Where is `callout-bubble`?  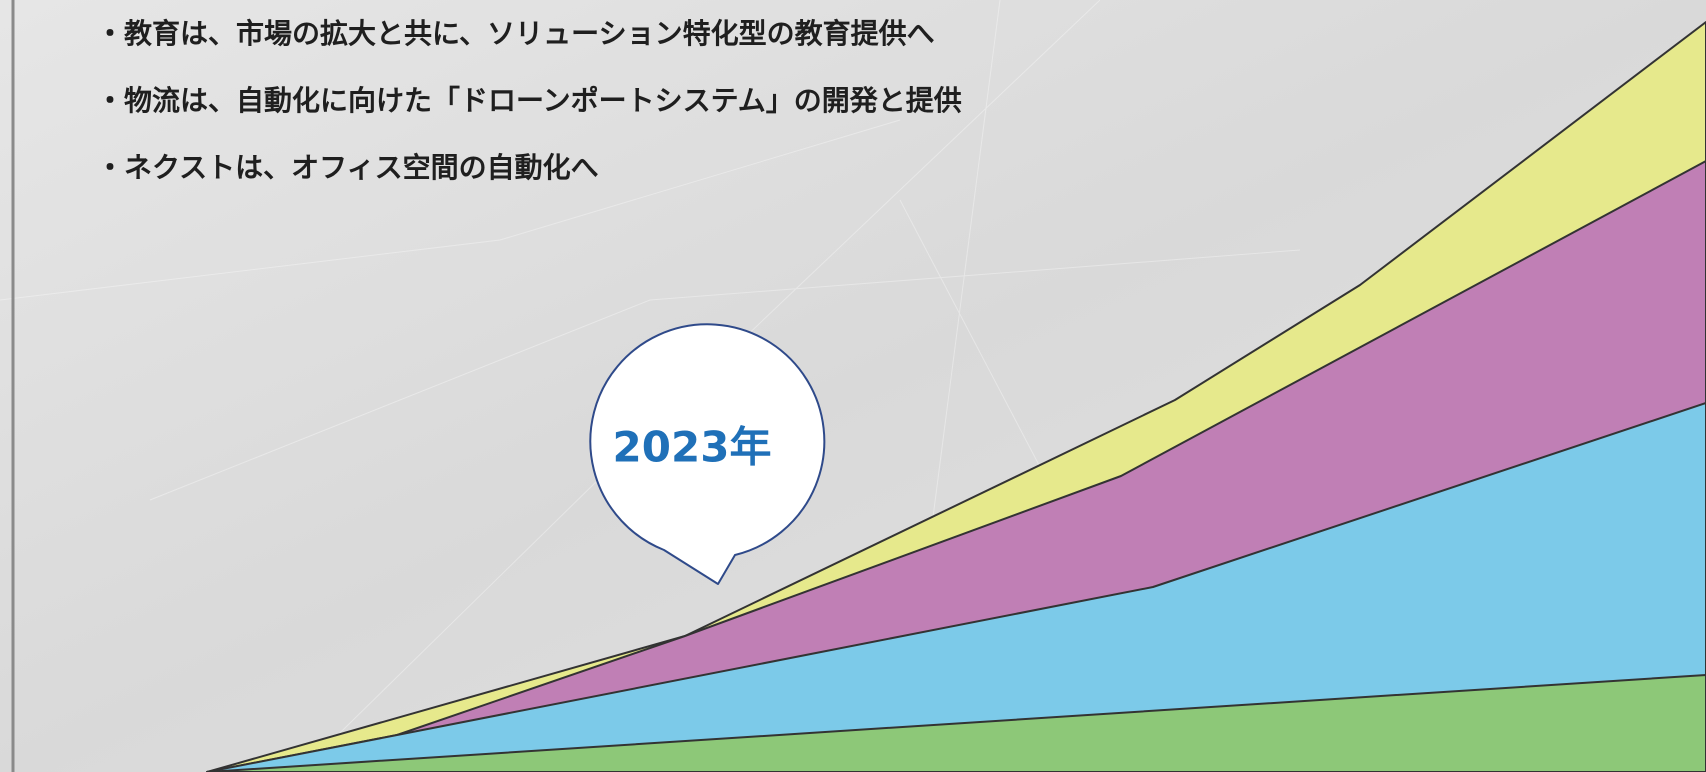 callout-bubble is located at coordinates (707, 454).